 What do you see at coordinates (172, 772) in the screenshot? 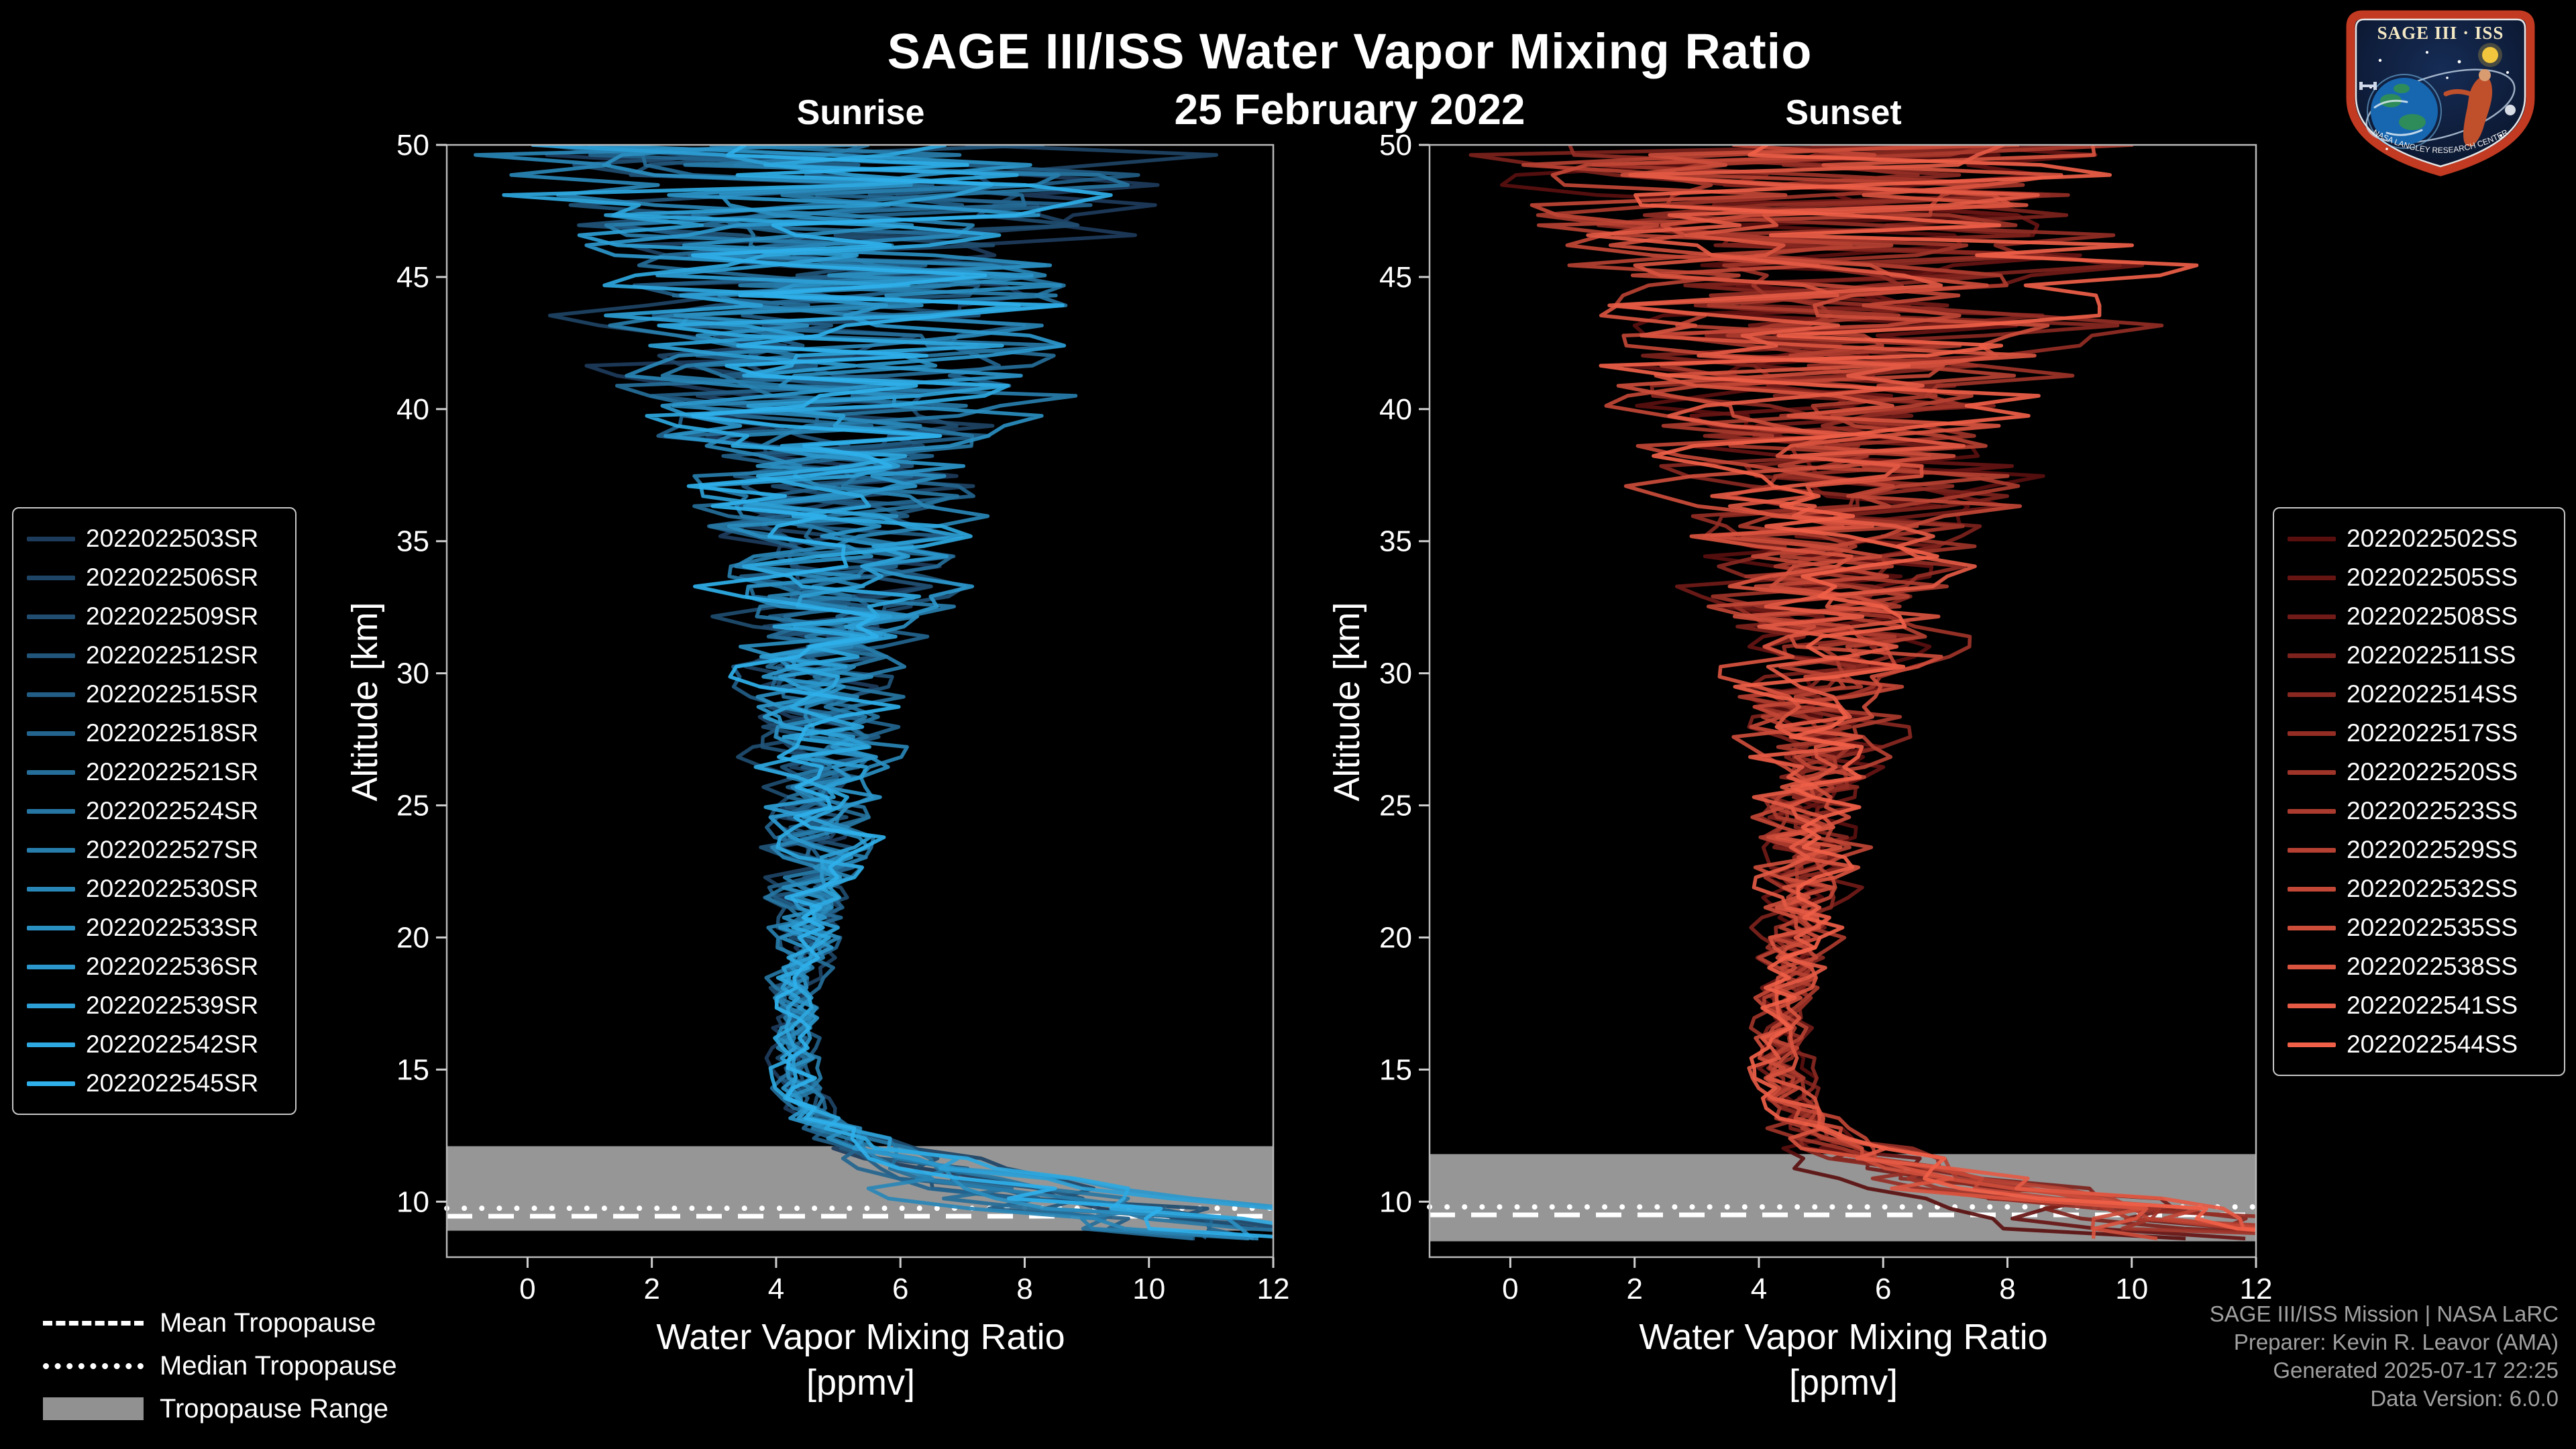
I see `series-label: 2022022521SR` at bounding box center [172, 772].